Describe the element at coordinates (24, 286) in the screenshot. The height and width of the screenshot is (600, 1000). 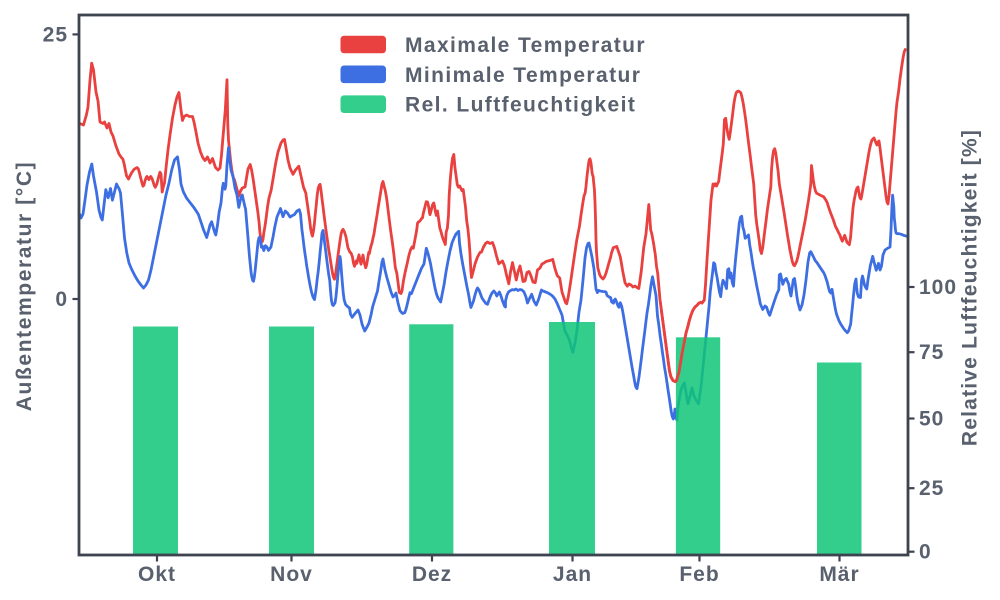
I see `svg-text: Außentemperatur [°C]` at that location.